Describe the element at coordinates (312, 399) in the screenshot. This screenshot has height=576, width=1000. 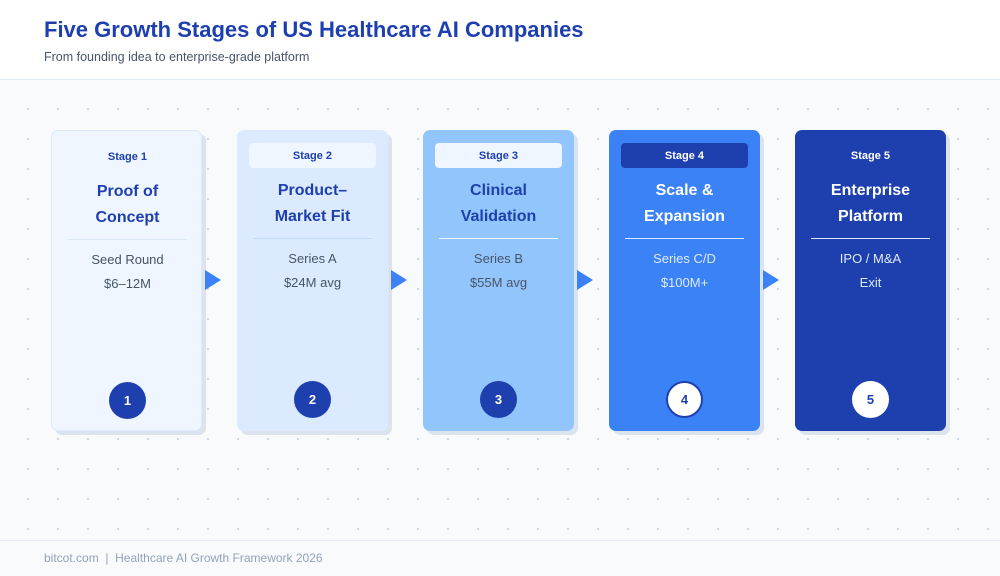
I see `stage-number-badge: 2` at that location.